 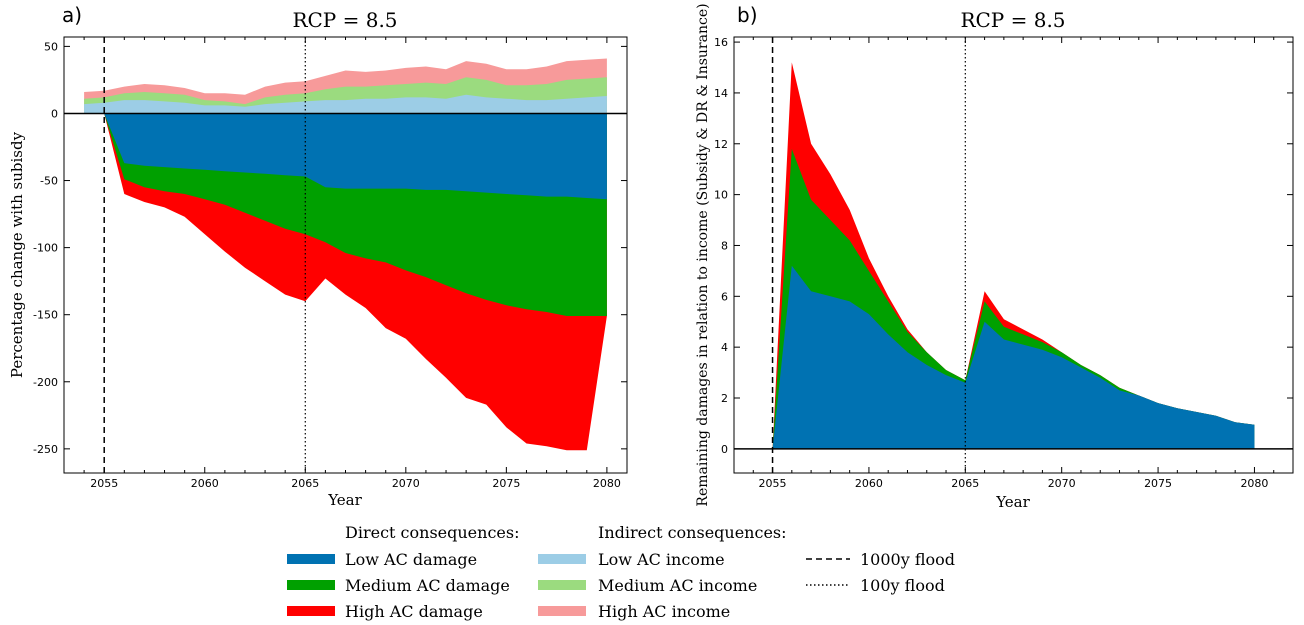 What do you see at coordinates (1012, 502) in the screenshot?
I see `panel-b-xlabel: Year` at bounding box center [1012, 502].